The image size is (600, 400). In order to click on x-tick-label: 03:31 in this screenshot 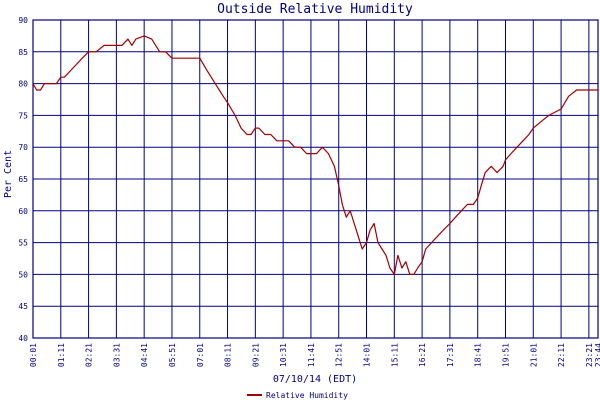, I will do `click(116, 355)`.